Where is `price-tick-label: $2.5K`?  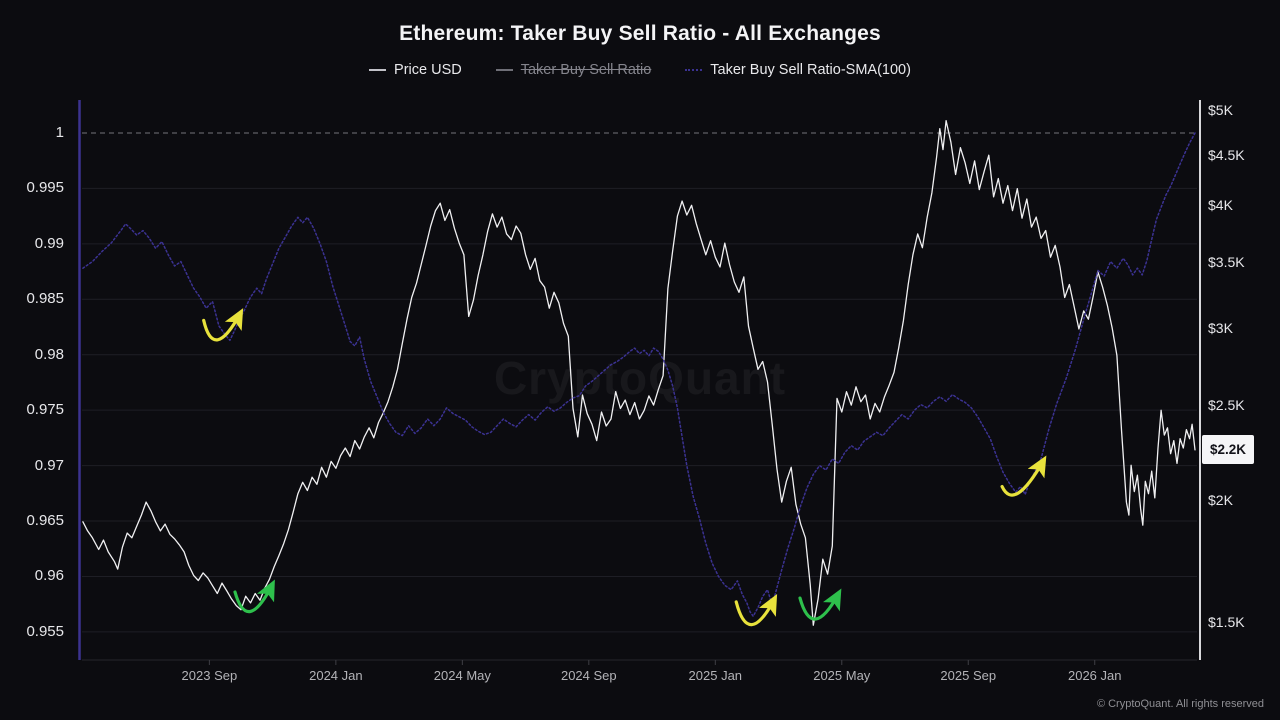 price-tick-label: $2.5K is located at coordinates (1226, 405).